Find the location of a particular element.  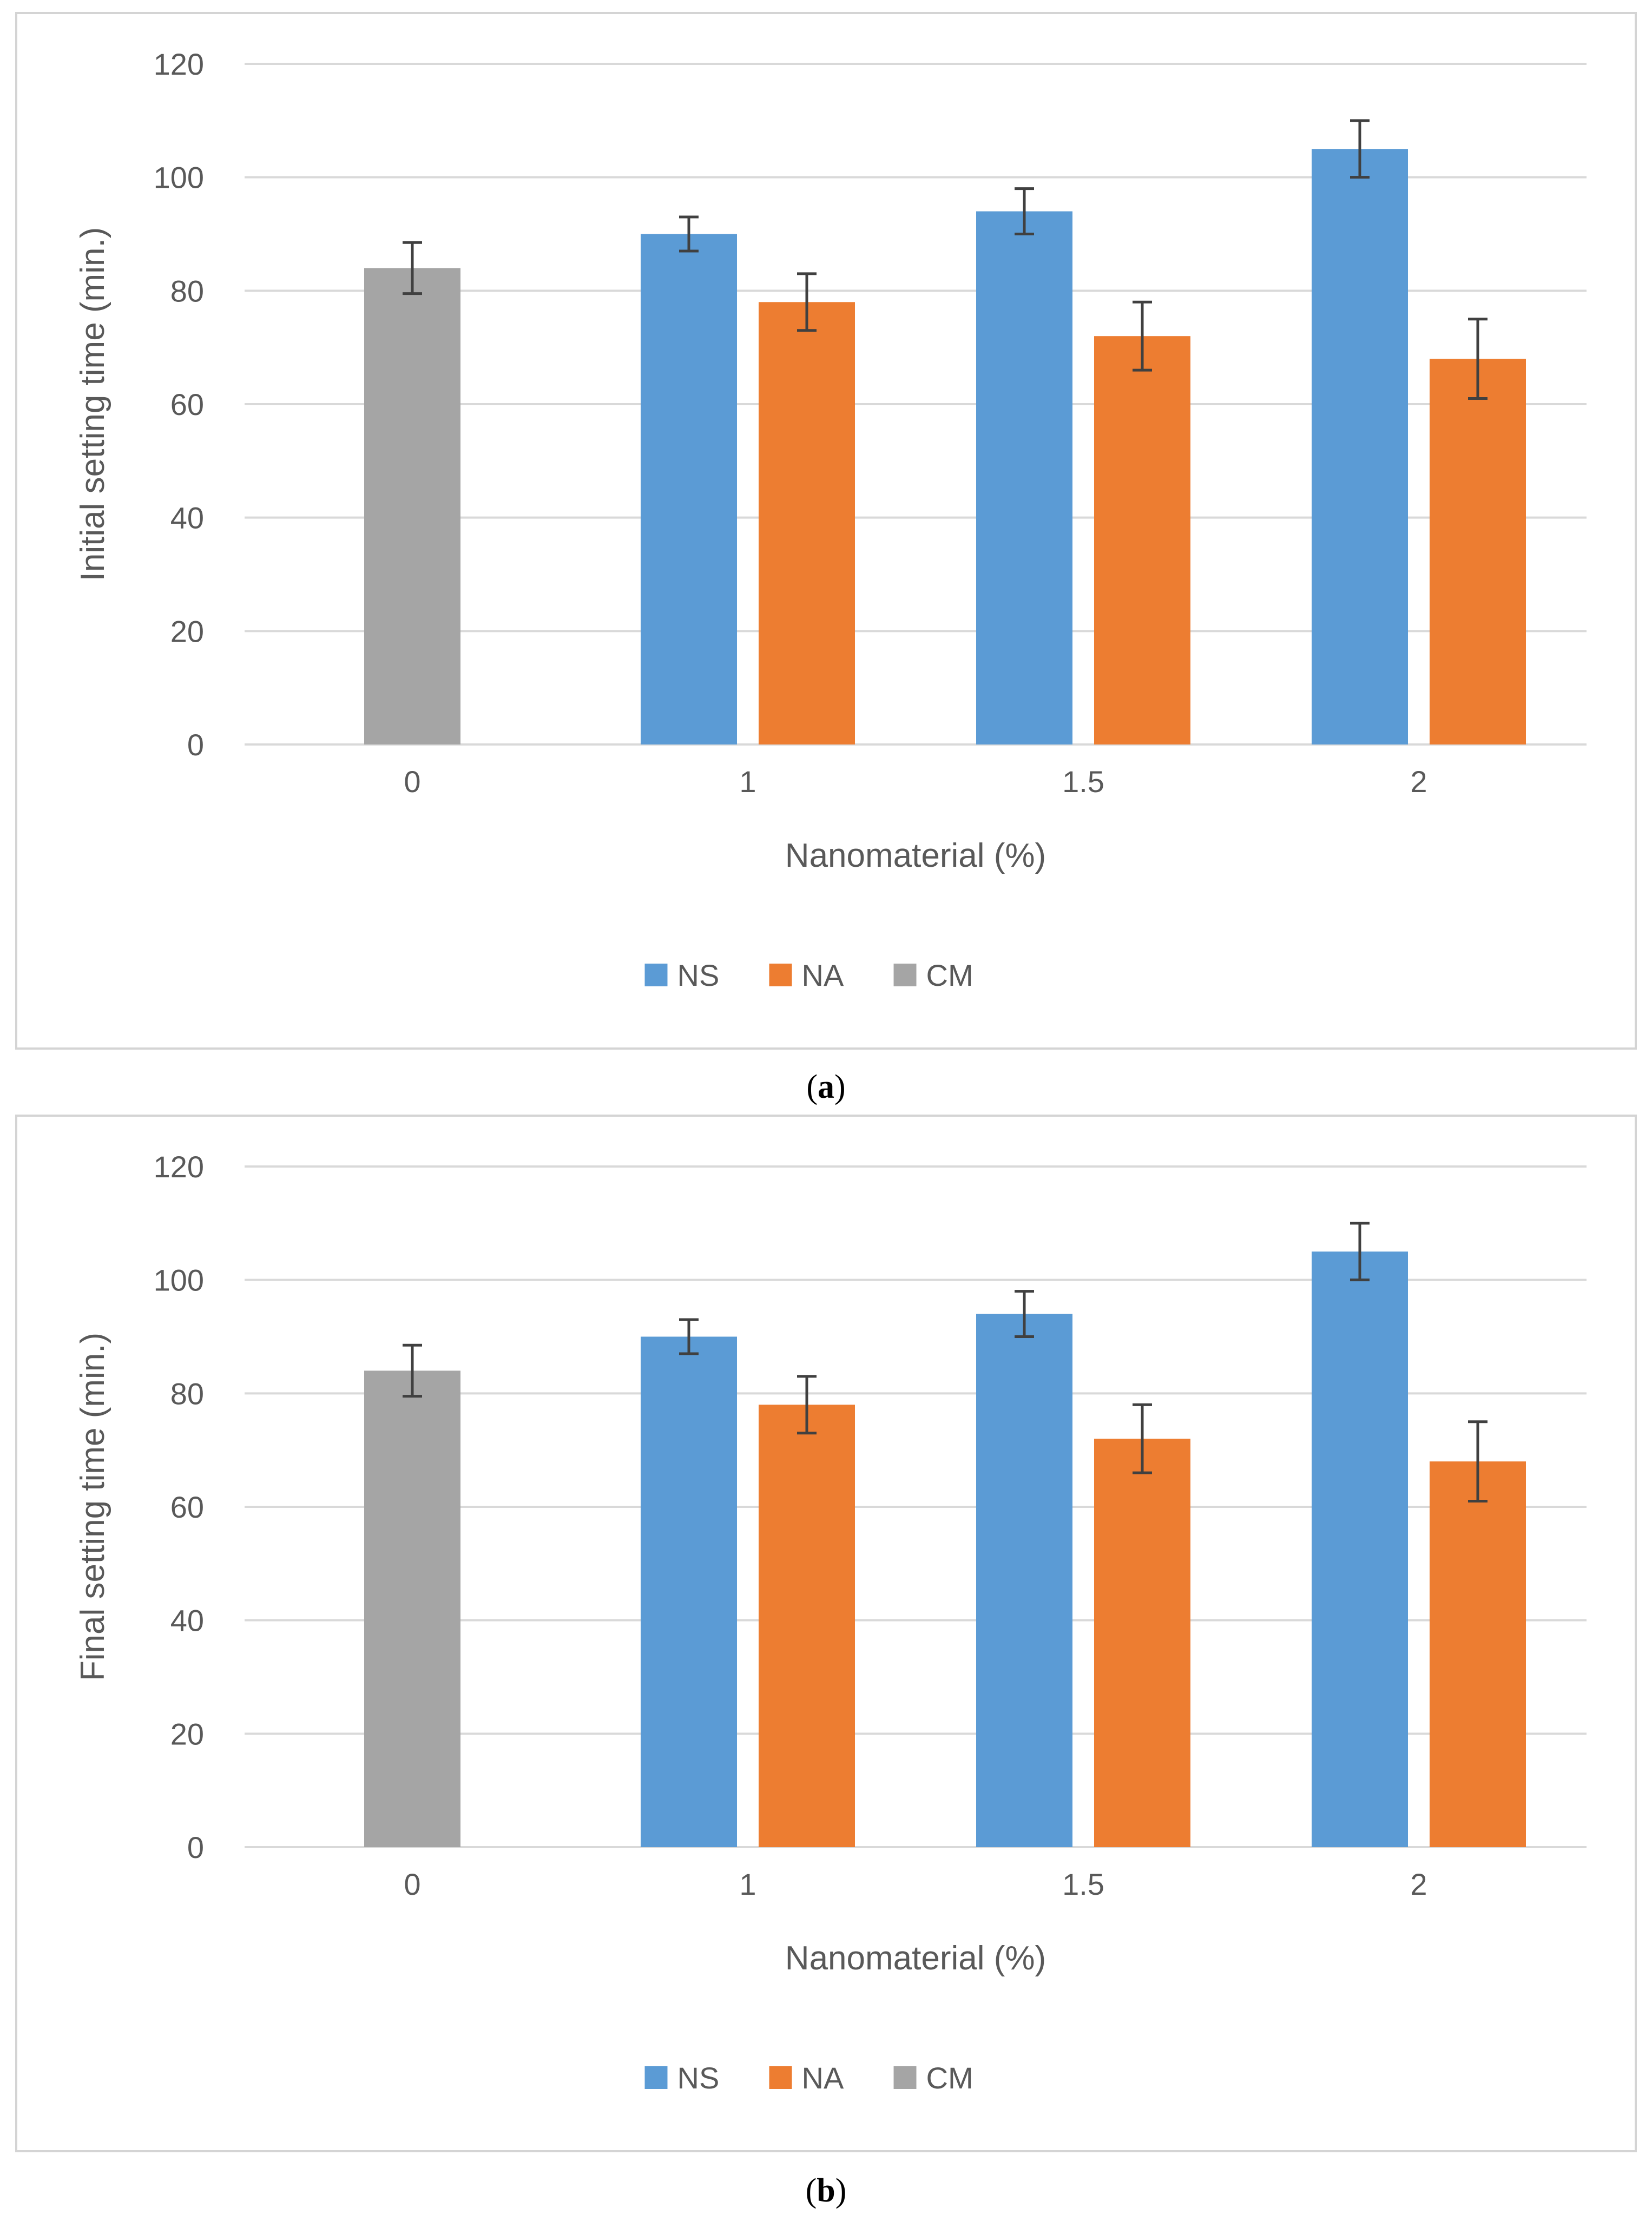

caption-a-letter: a is located at coordinates (826, 1087).